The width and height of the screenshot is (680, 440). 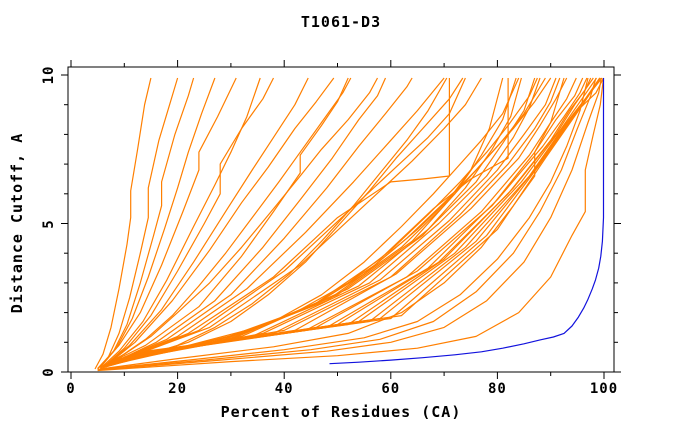 I want to click on x-axis-label: Percent of Residues (CA), so click(x=341, y=412).